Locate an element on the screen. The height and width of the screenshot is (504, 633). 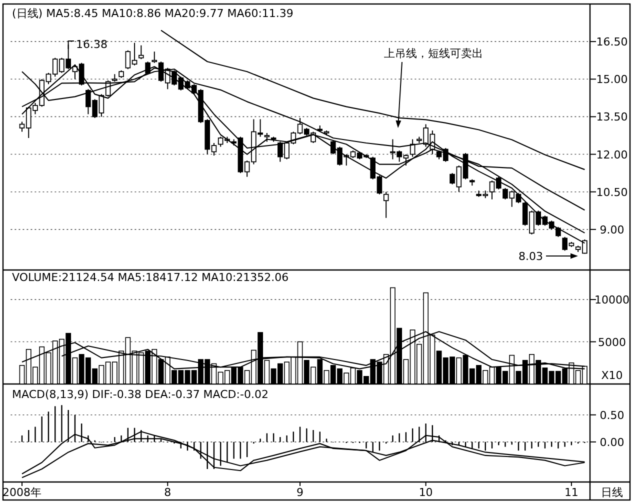
annotation: 16.38 is located at coordinates (92, 44).